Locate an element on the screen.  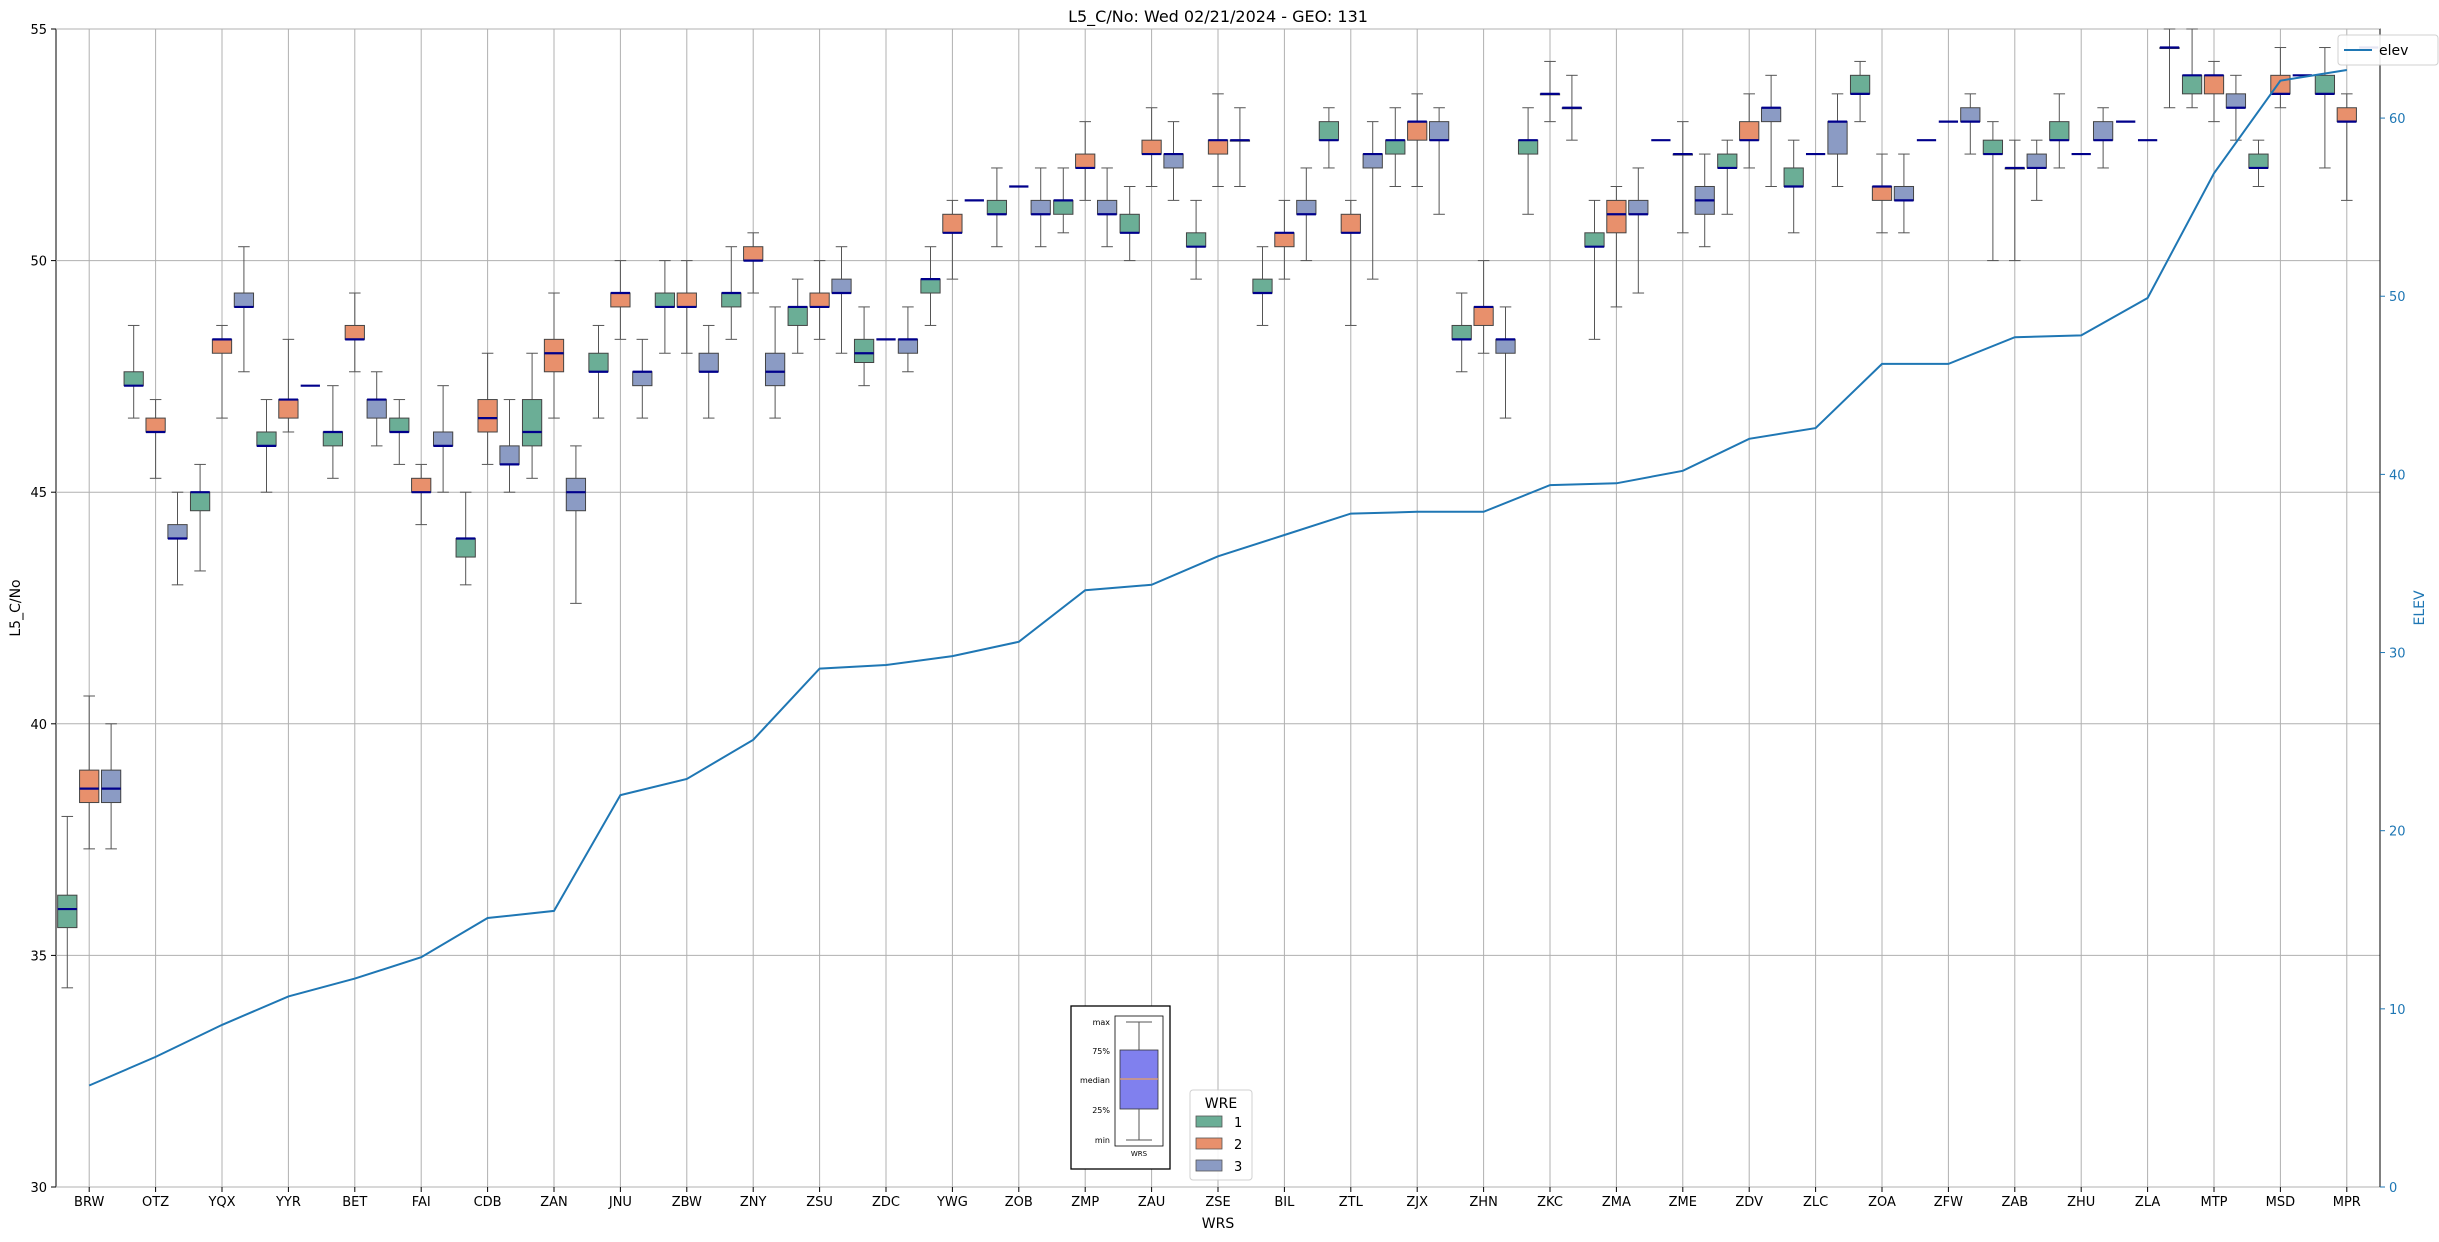
wre-legend-label-3: 3 is located at coordinates (1238, 1167).